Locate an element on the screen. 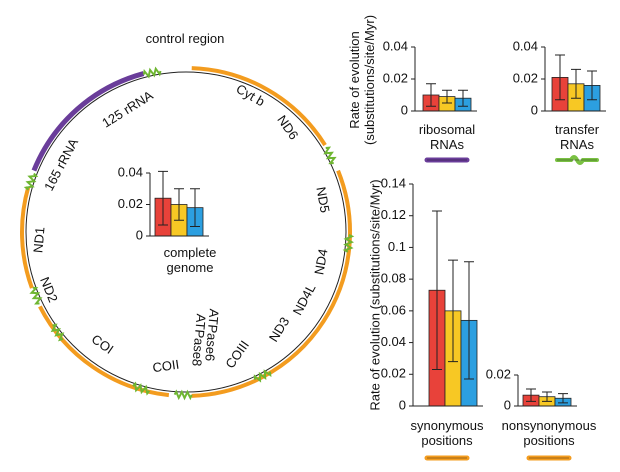 This screenshot has height=472, width=620. y-tick-label: 0.06 is located at coordinates (393, 309).